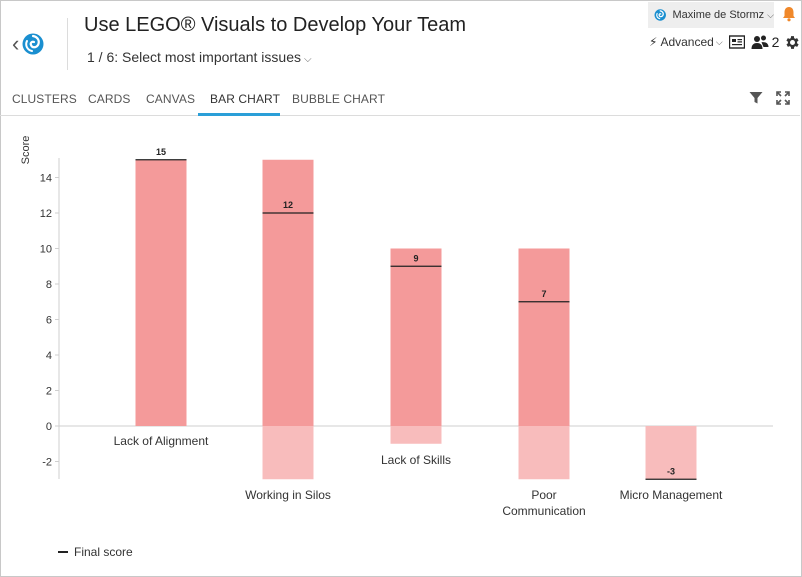 Image resolution: width=802 pixels, height=577 pixels. What do you see at coordinates (16, 43) in the screenshot?
I see `back-chevron-icon: ‹` at bounding box center [16, 43].